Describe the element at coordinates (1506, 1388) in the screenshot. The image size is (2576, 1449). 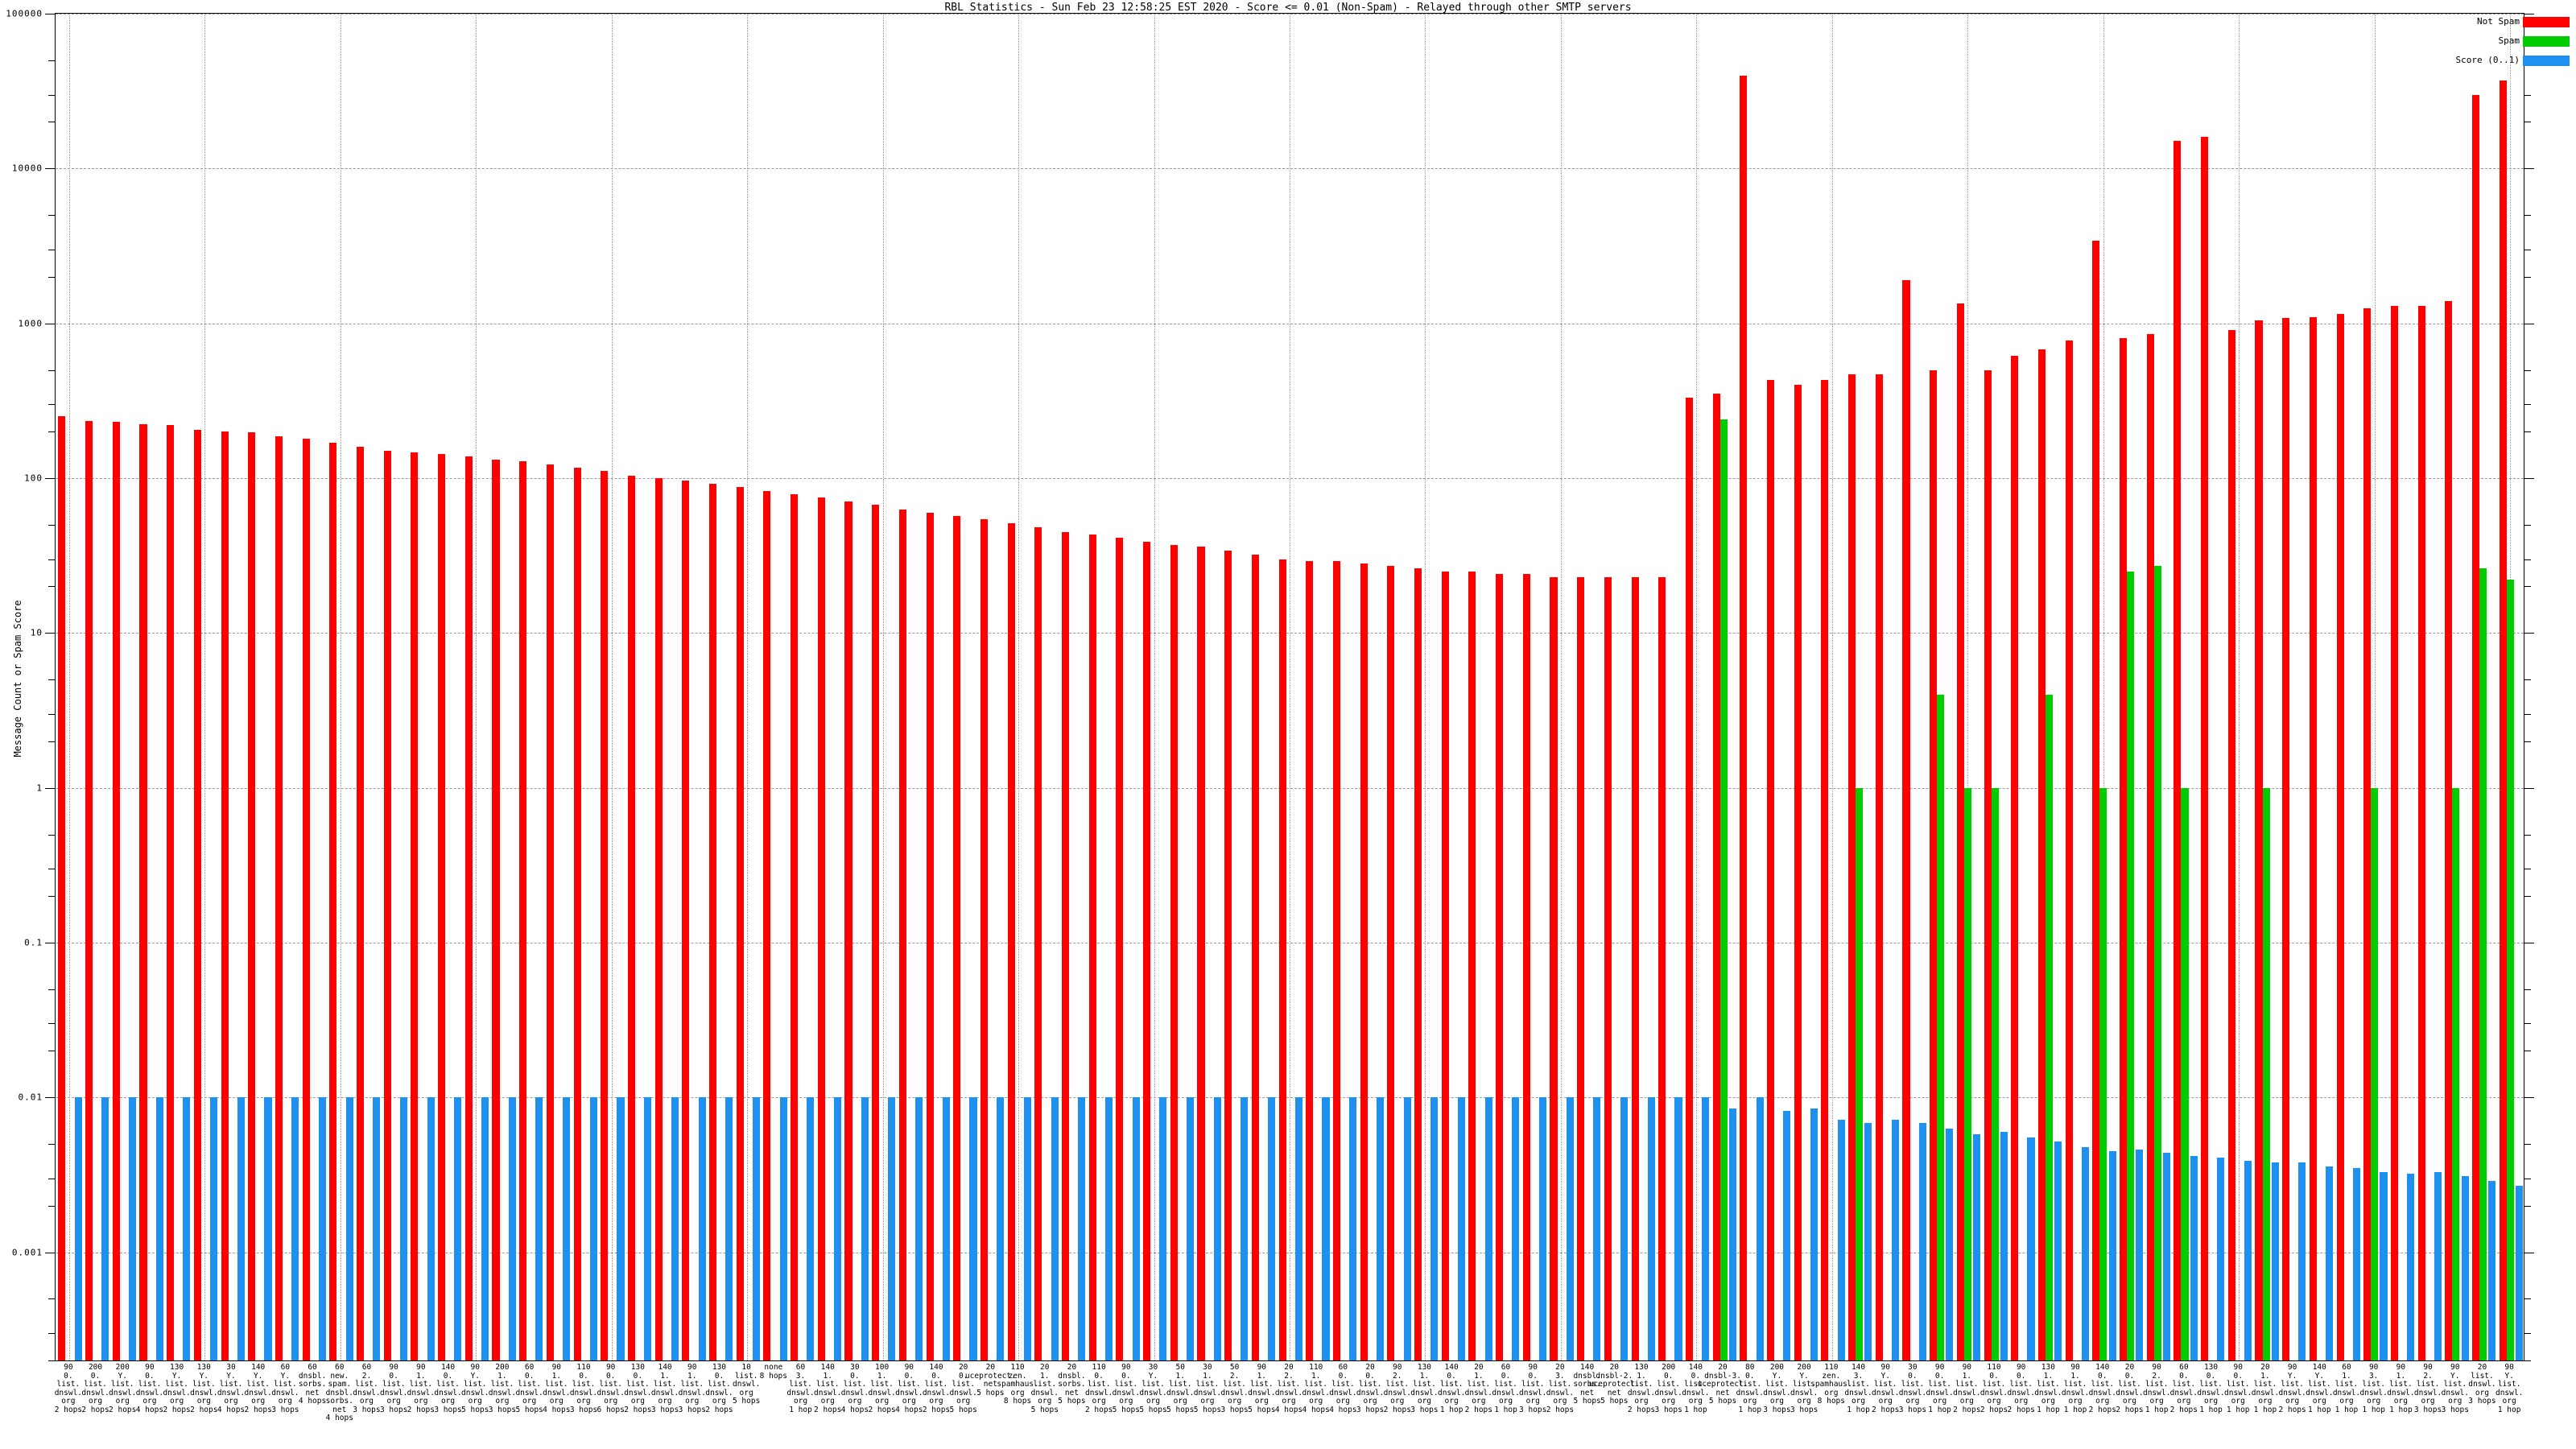
I see `x-tick-label: 60 0. list. dnswl. org 1 hop` at that location.